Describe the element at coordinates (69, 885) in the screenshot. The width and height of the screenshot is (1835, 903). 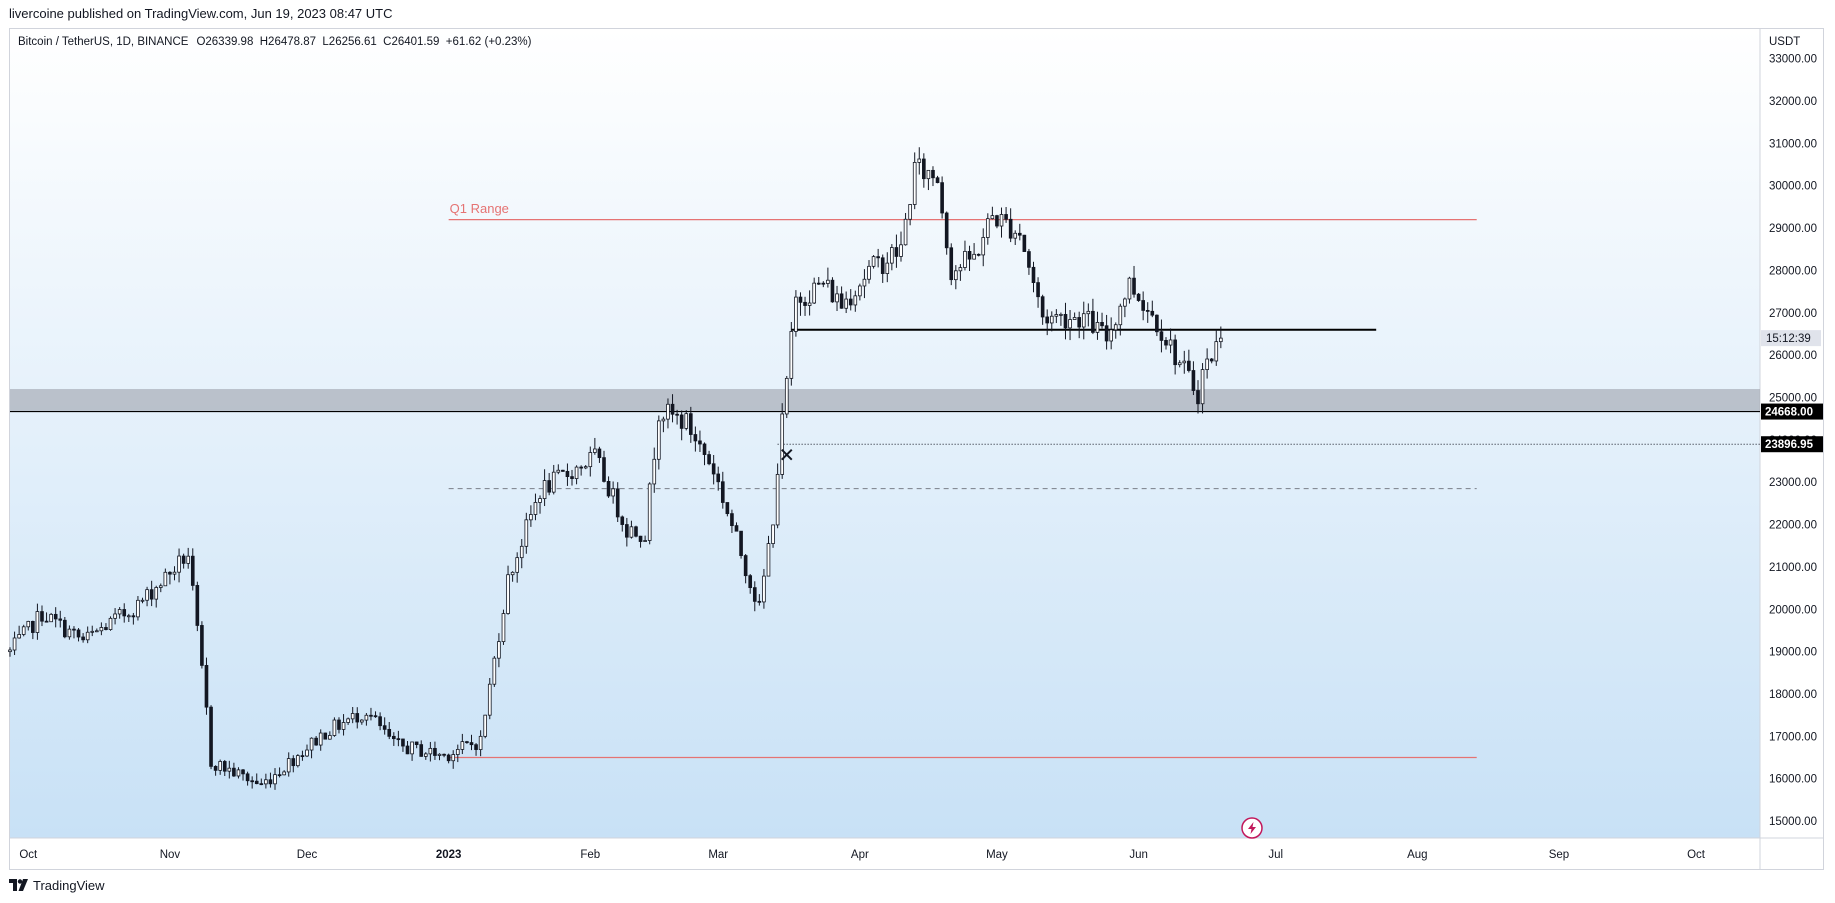
I see `footer-brand: TradingView` at that location.